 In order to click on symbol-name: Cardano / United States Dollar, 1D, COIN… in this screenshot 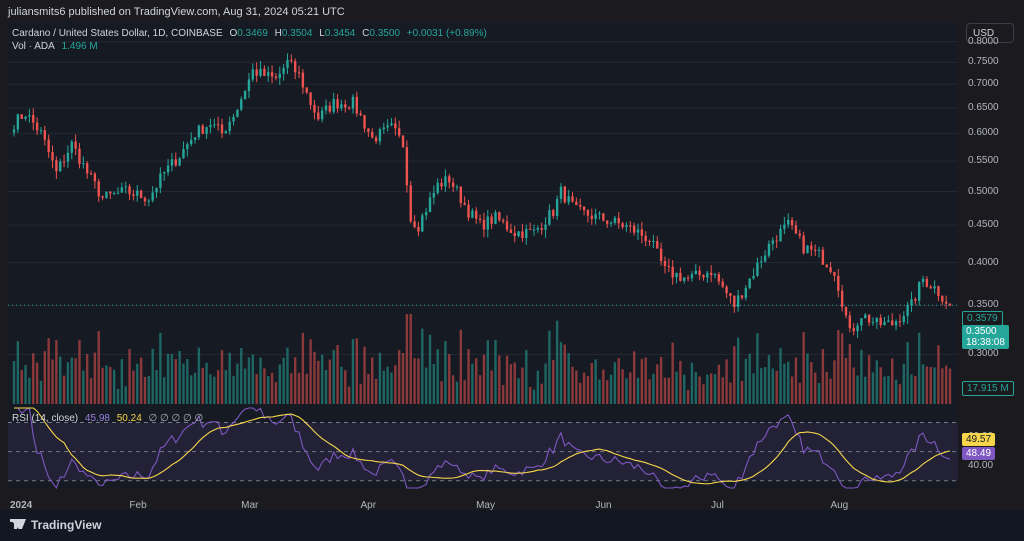, I will do `click(117, 33)`.